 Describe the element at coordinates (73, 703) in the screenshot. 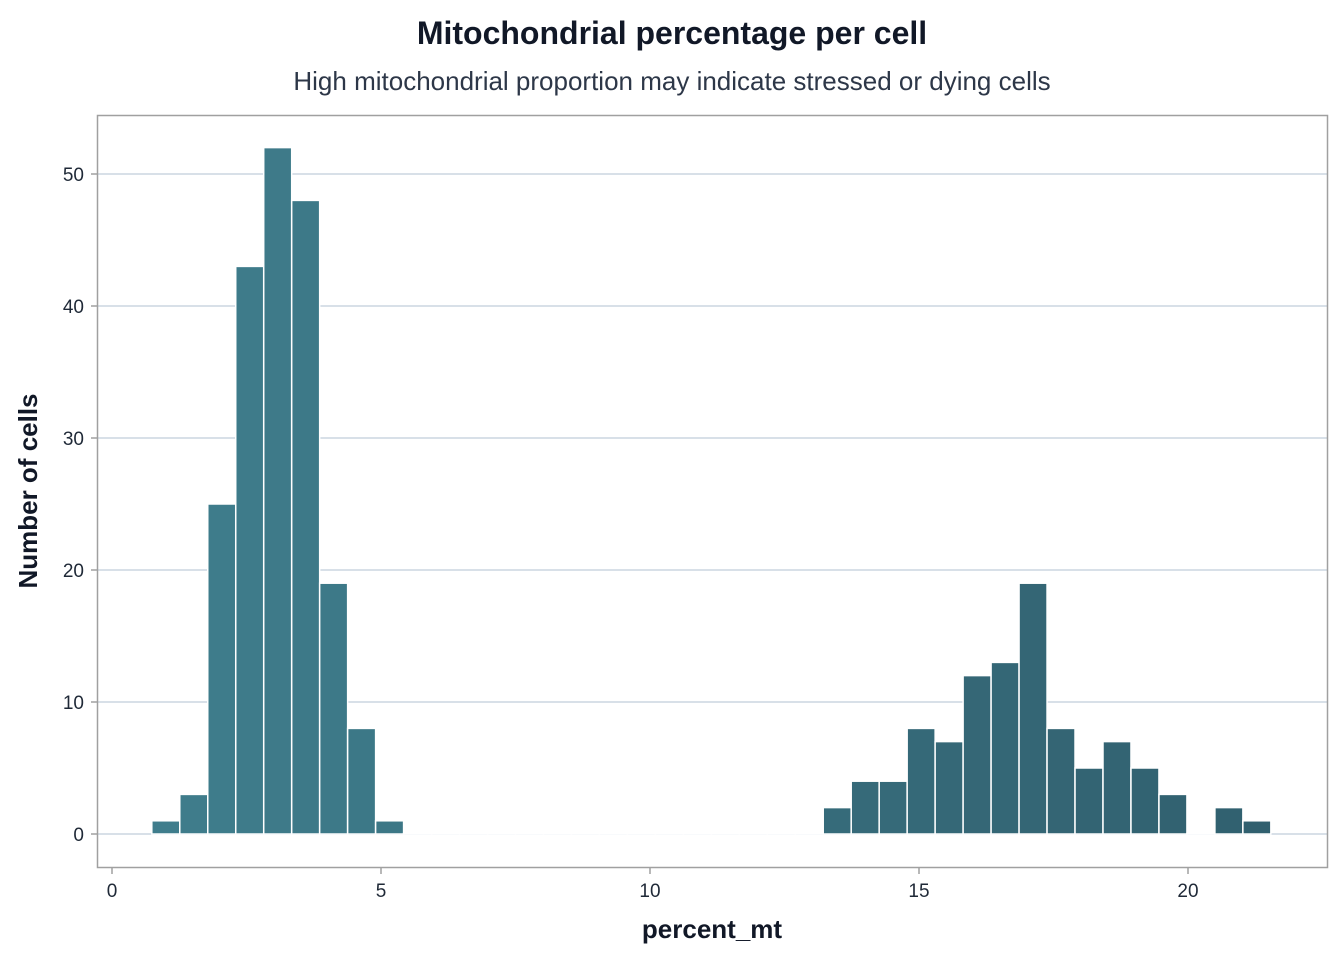

I see `y-tick-label: 10` at that location.